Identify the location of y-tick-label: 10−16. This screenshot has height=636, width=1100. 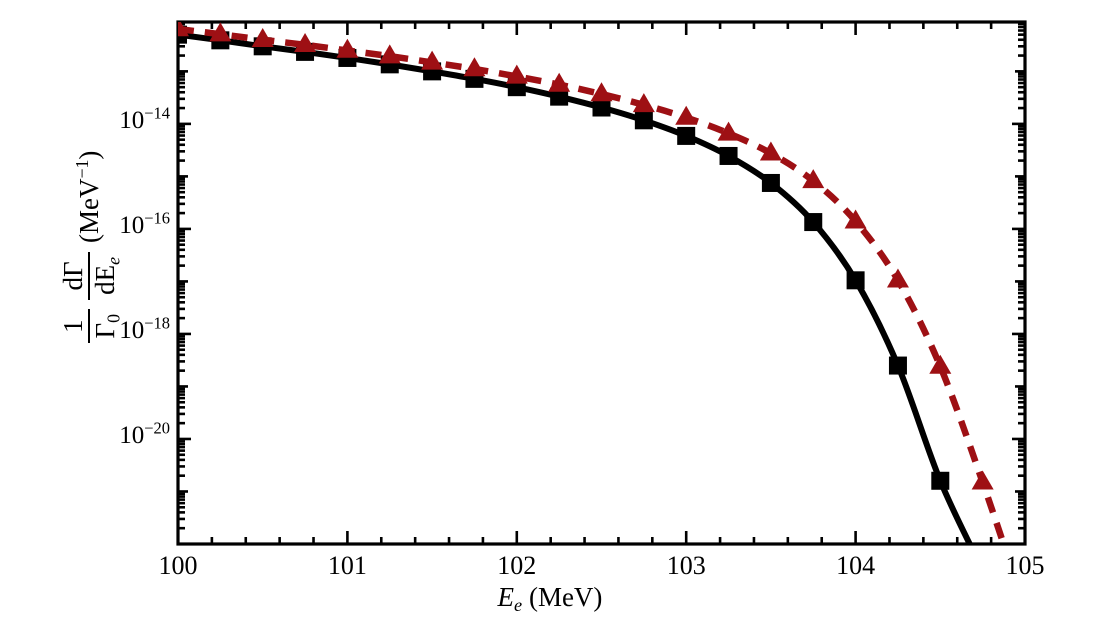
(122, 224).